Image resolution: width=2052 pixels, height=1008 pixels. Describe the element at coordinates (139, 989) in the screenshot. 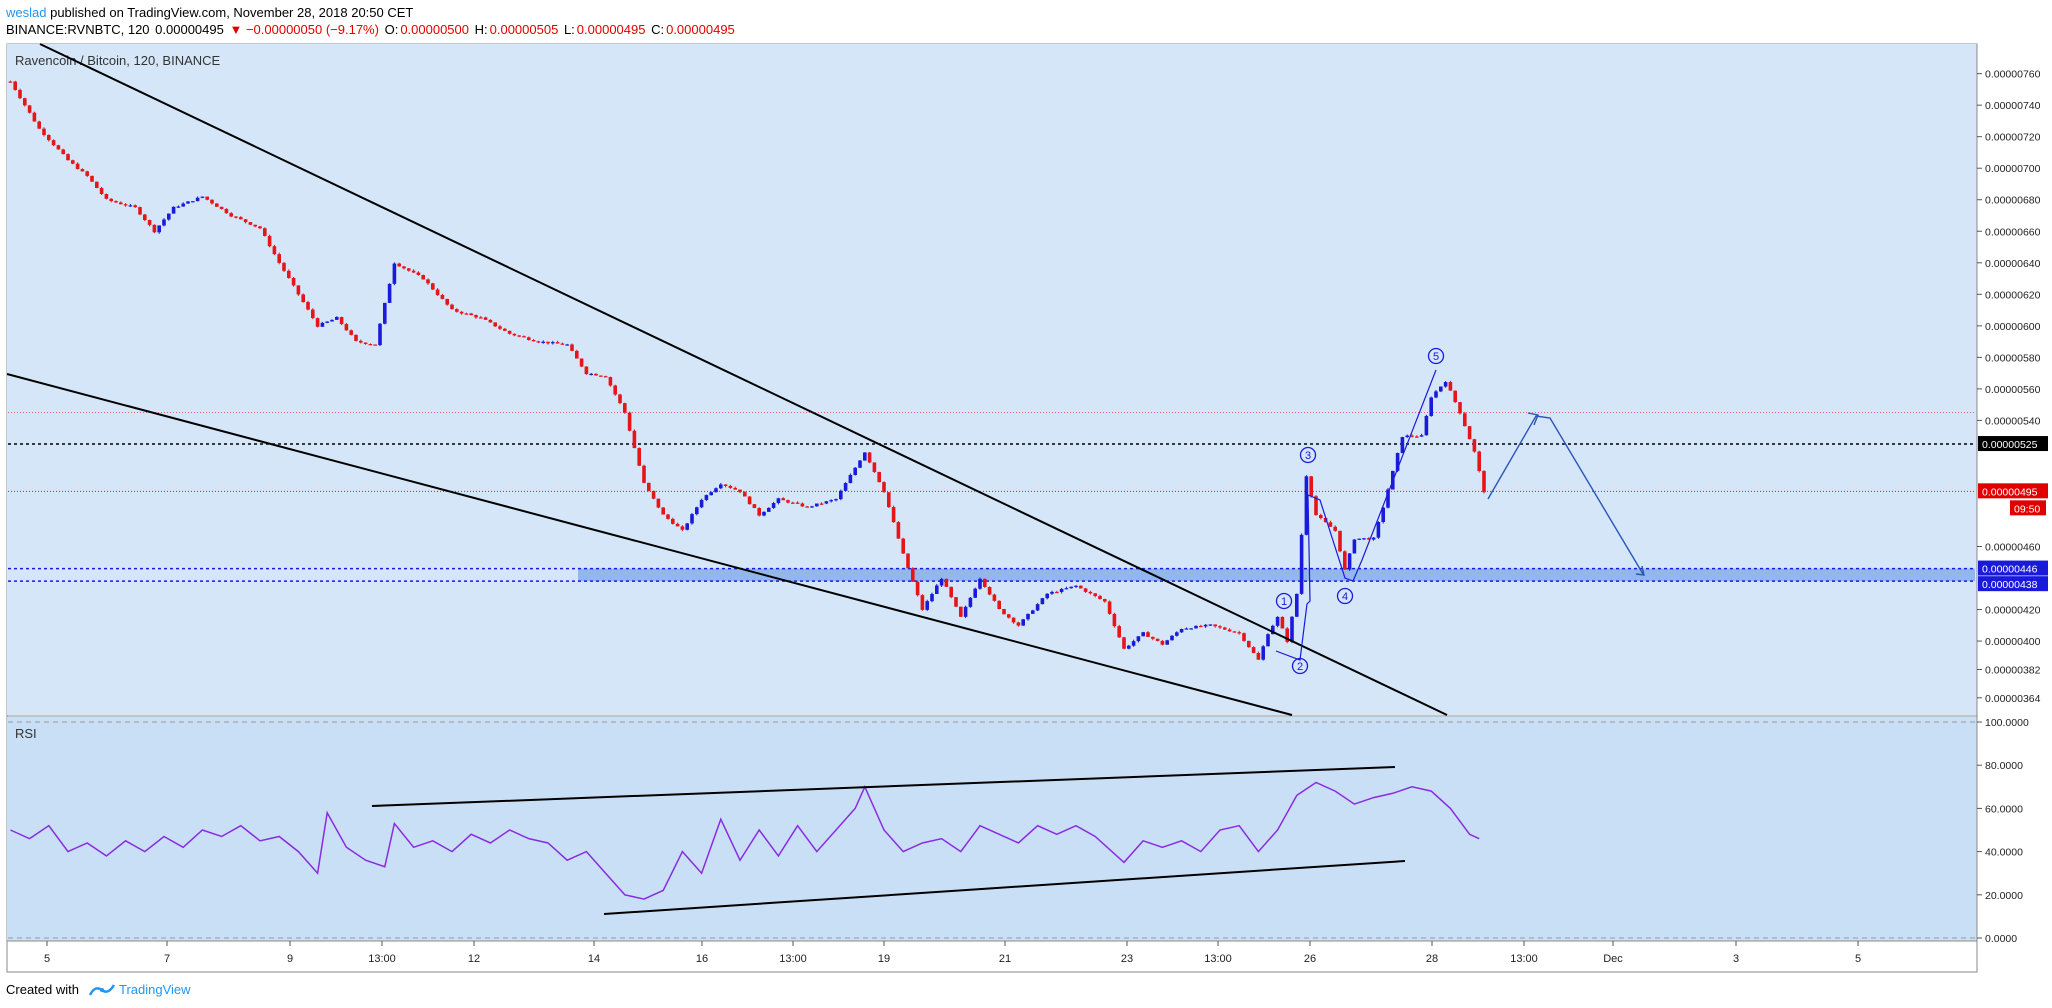

I see `tradingview-link: TradingView` at that location.